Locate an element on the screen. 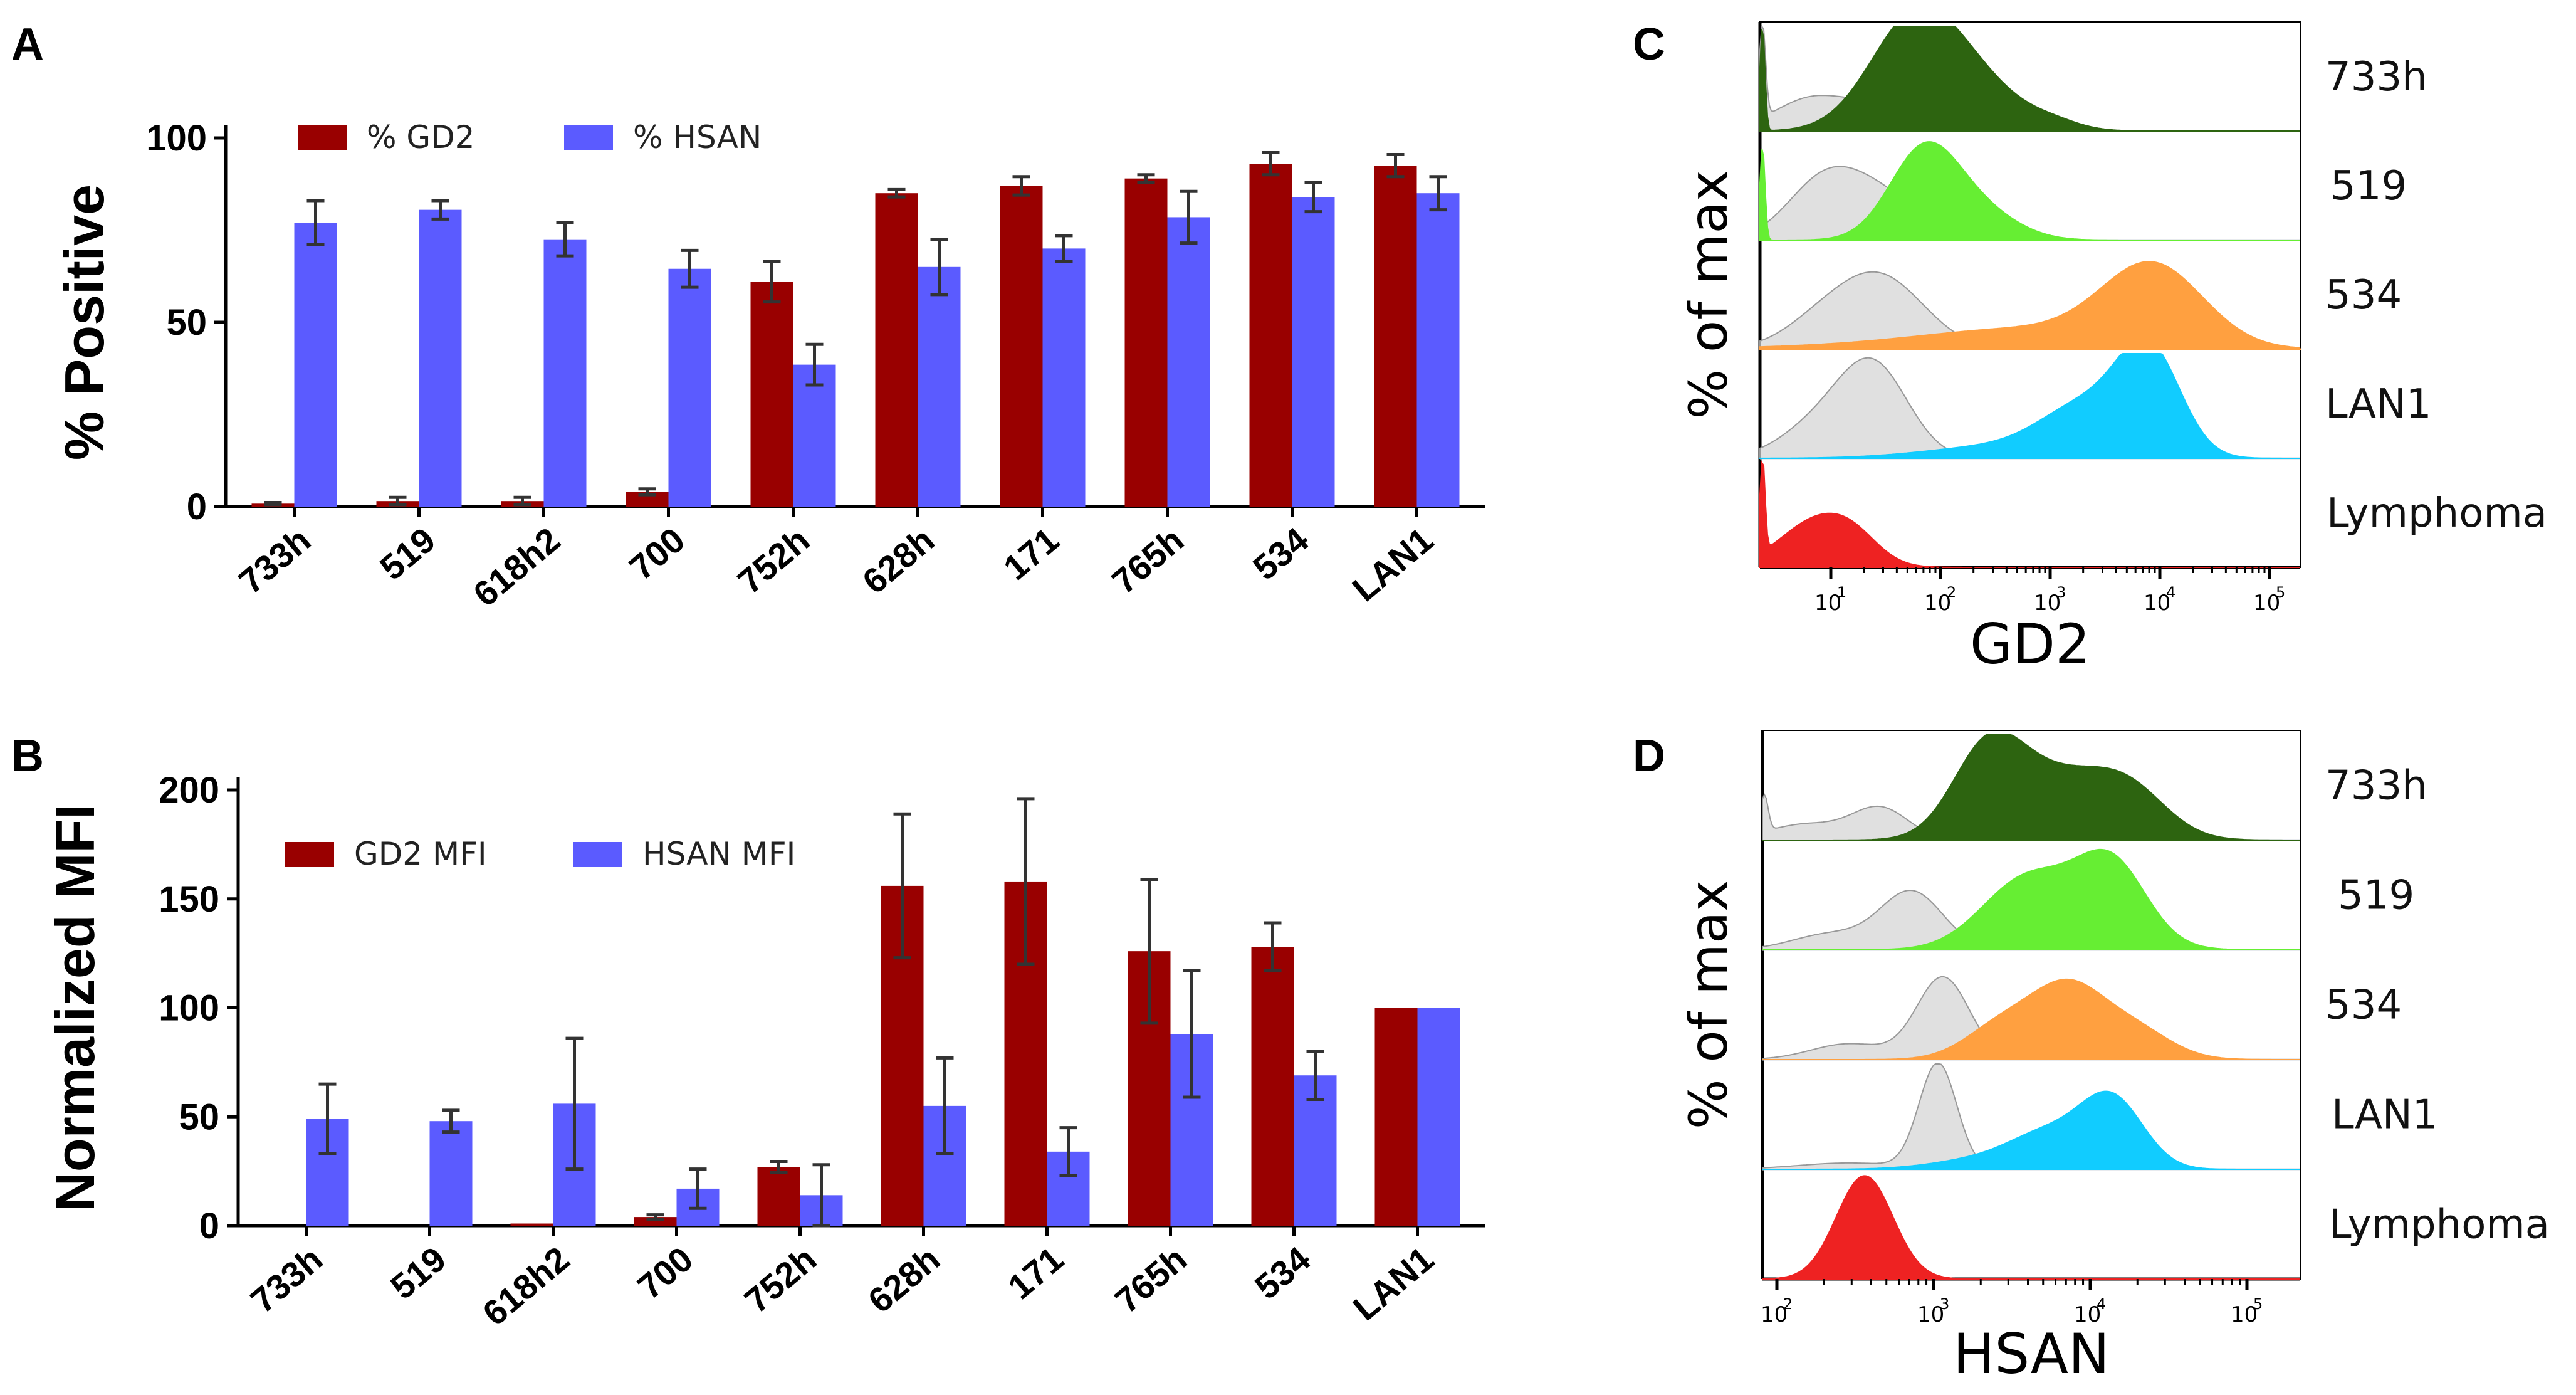  panel-label-a: A is located at coordinates (27, 44).